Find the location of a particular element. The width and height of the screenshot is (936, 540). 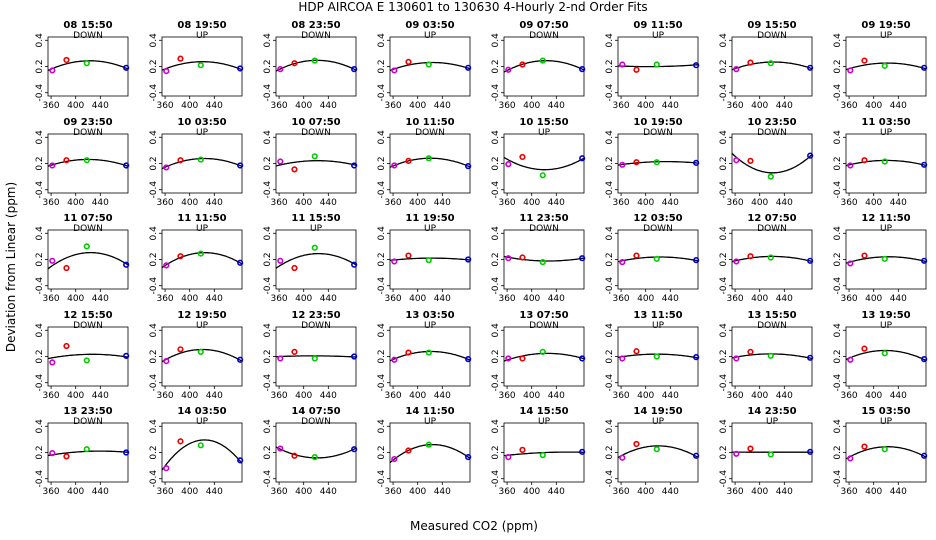

panel-title: 08 23:50 is located at coordinates (315, 25).